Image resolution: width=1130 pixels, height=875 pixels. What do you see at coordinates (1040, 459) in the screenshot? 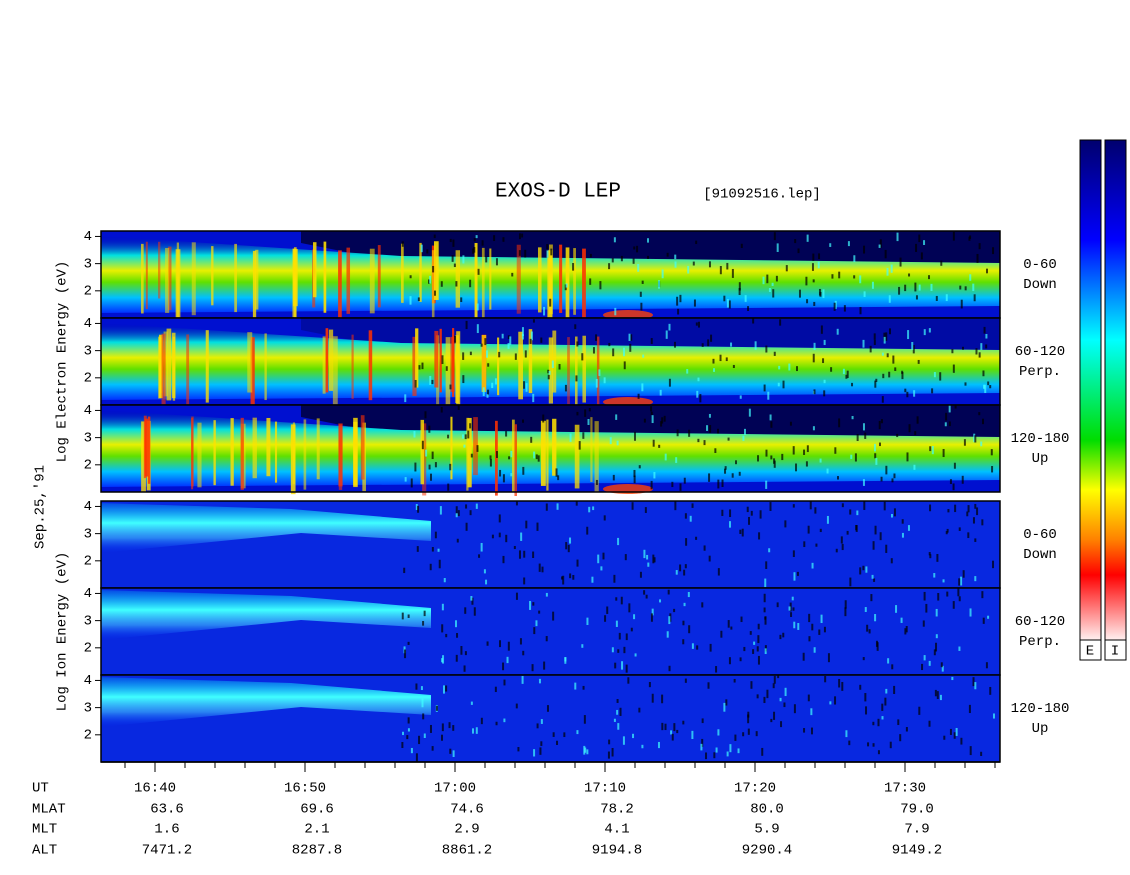
I see `direction-label: Up` at bounding box center [1040, 459].